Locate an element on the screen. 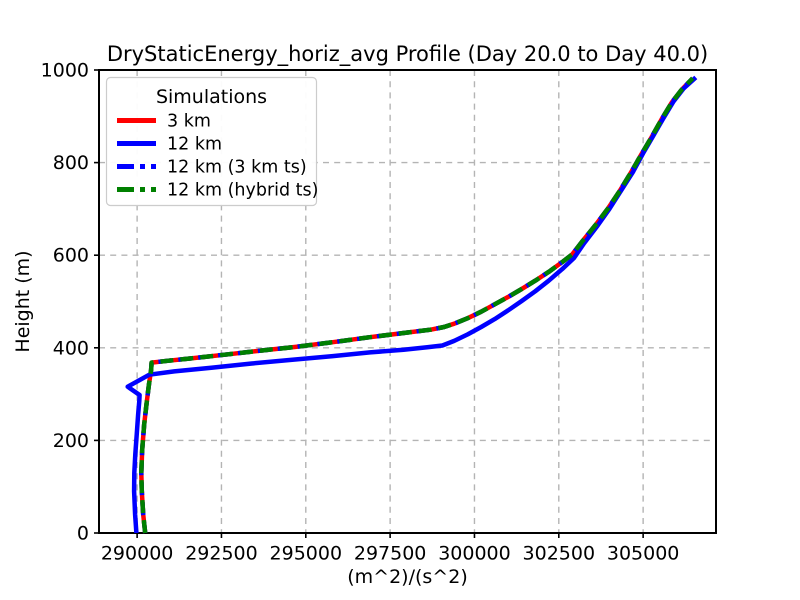  legend-entry: 12 km (3 km ts) is located at coordinates (212, 168).